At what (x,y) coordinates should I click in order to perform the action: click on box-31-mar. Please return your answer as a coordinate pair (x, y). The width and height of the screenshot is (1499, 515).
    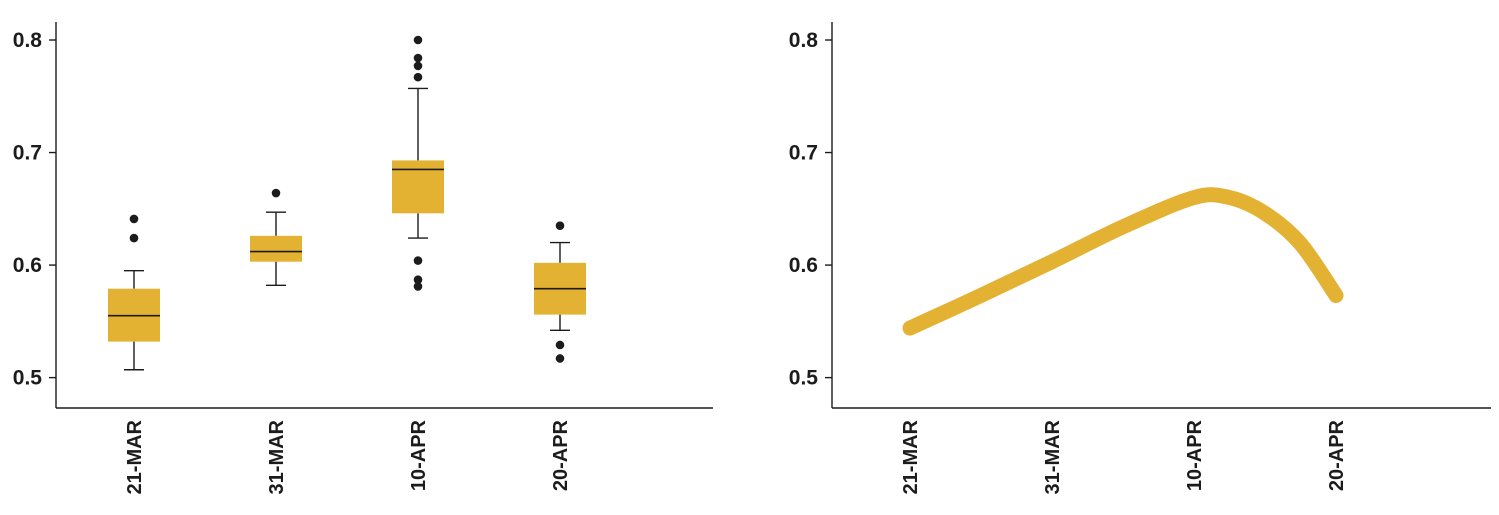
    Looking at the image, I should click on (276, 237).